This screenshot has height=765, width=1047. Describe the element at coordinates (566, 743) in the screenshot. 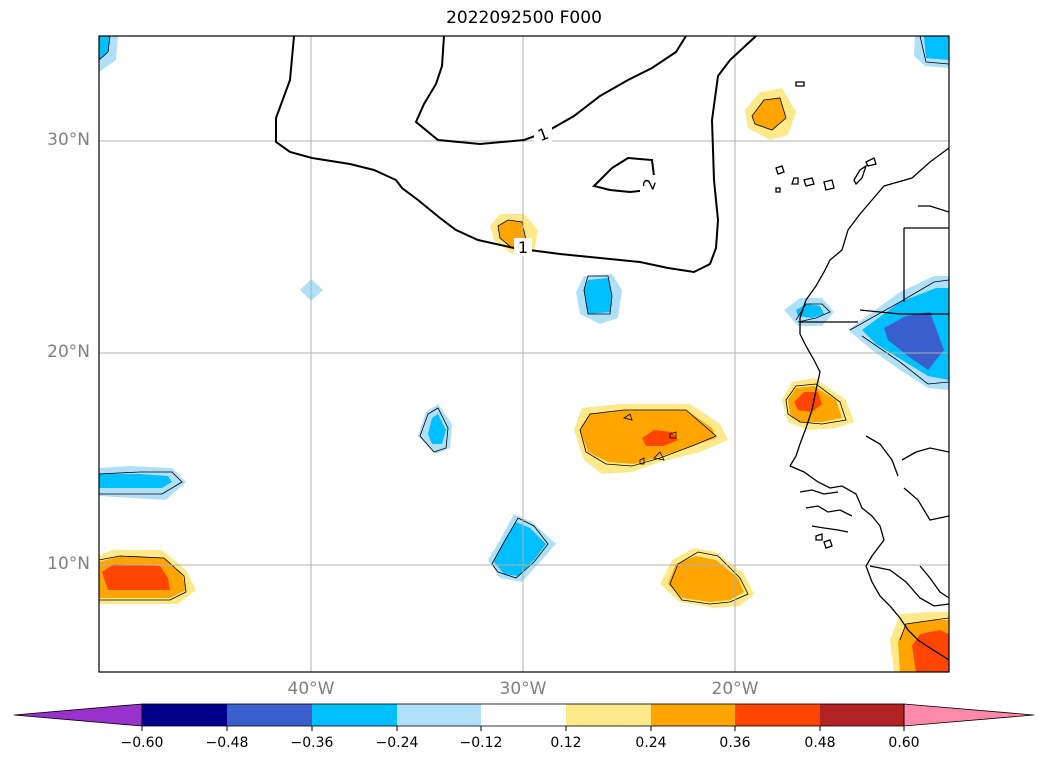

I see `colorbar-tick-label: 0.12` at that location.